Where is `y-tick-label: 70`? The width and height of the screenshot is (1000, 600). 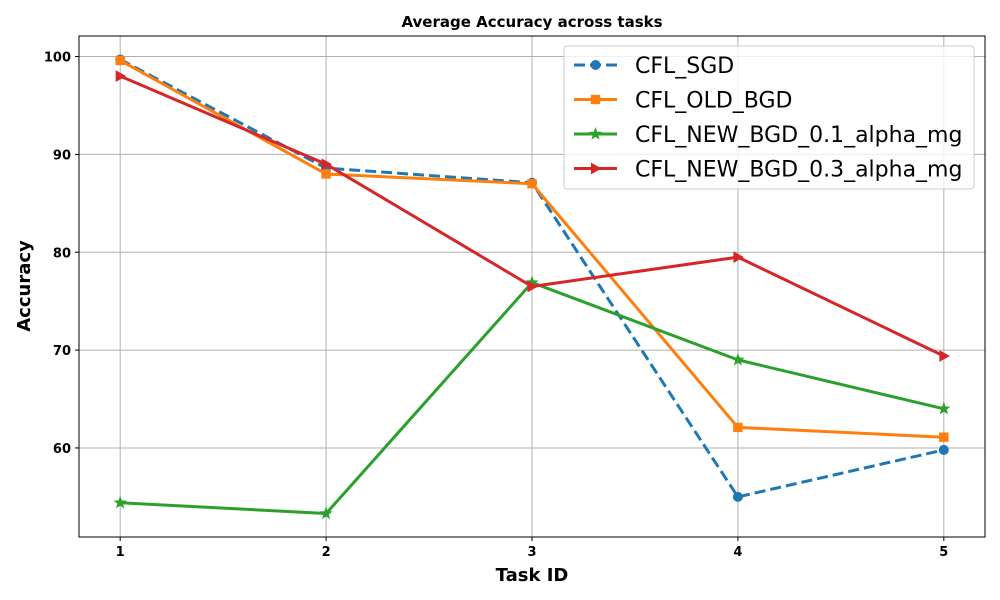 y-tick-label: 70 is located at coordinates (62, 351).